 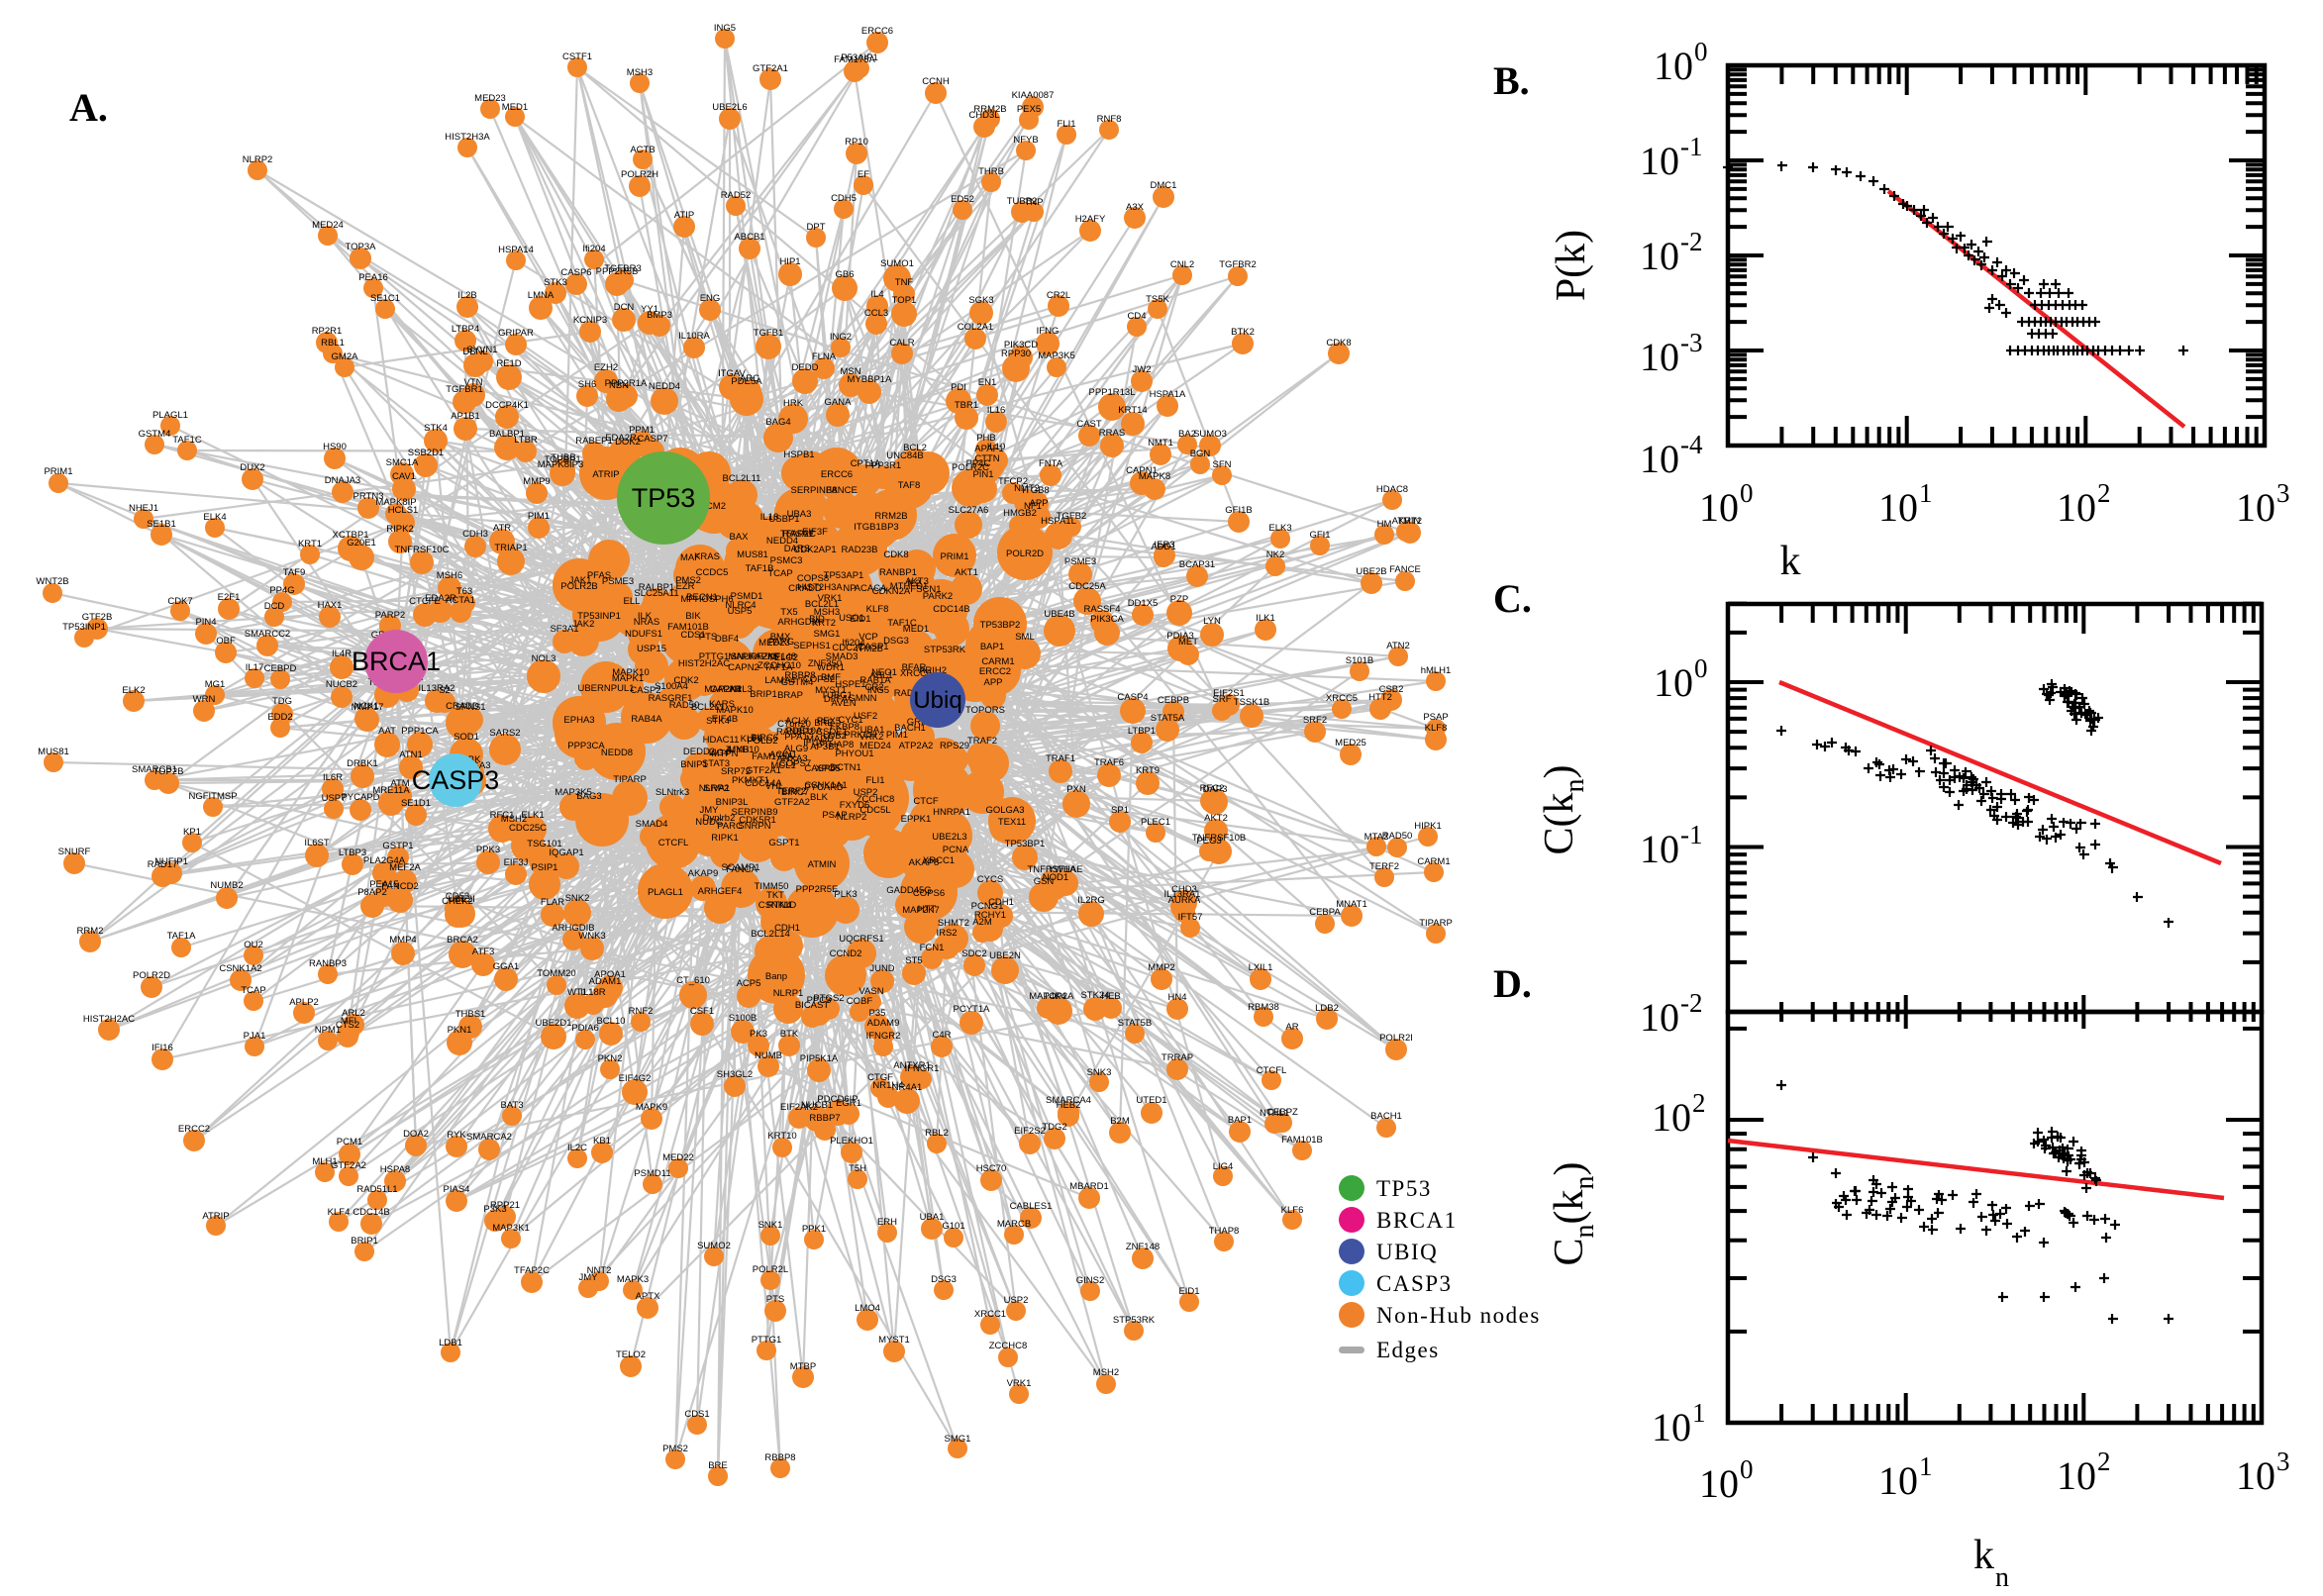 What do you see at coordinates (1032, 1206) in the screenshot?
I see `svg-text: CABLES1` at bounding box center [1032, 1206].